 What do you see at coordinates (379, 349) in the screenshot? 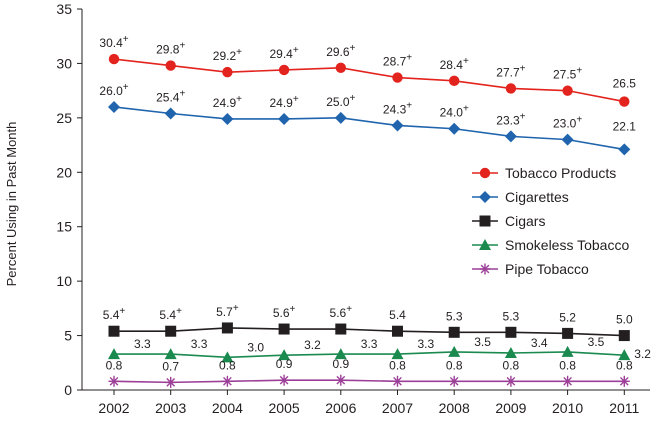
I see `series-smokeless-tobacco: 3.3 3.3 3.0 3.2 3.3 3.3 3.5 3.4 3.5 3.2` at bounding box center [379, 349].